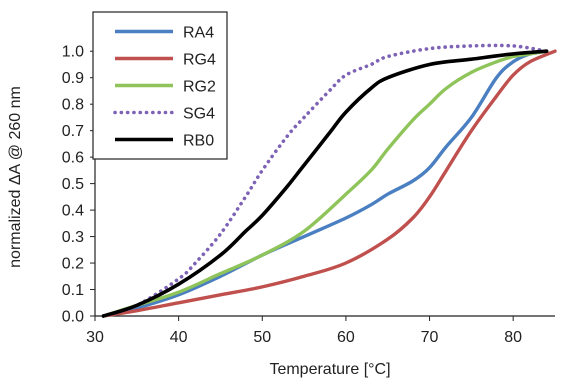 This screenshot has height=378, width=562. Describe the element at coordinates (164, 87) in the screenshot. I see `legend-items: RA4 RG4 RG2 SG4 RB0` at that location.